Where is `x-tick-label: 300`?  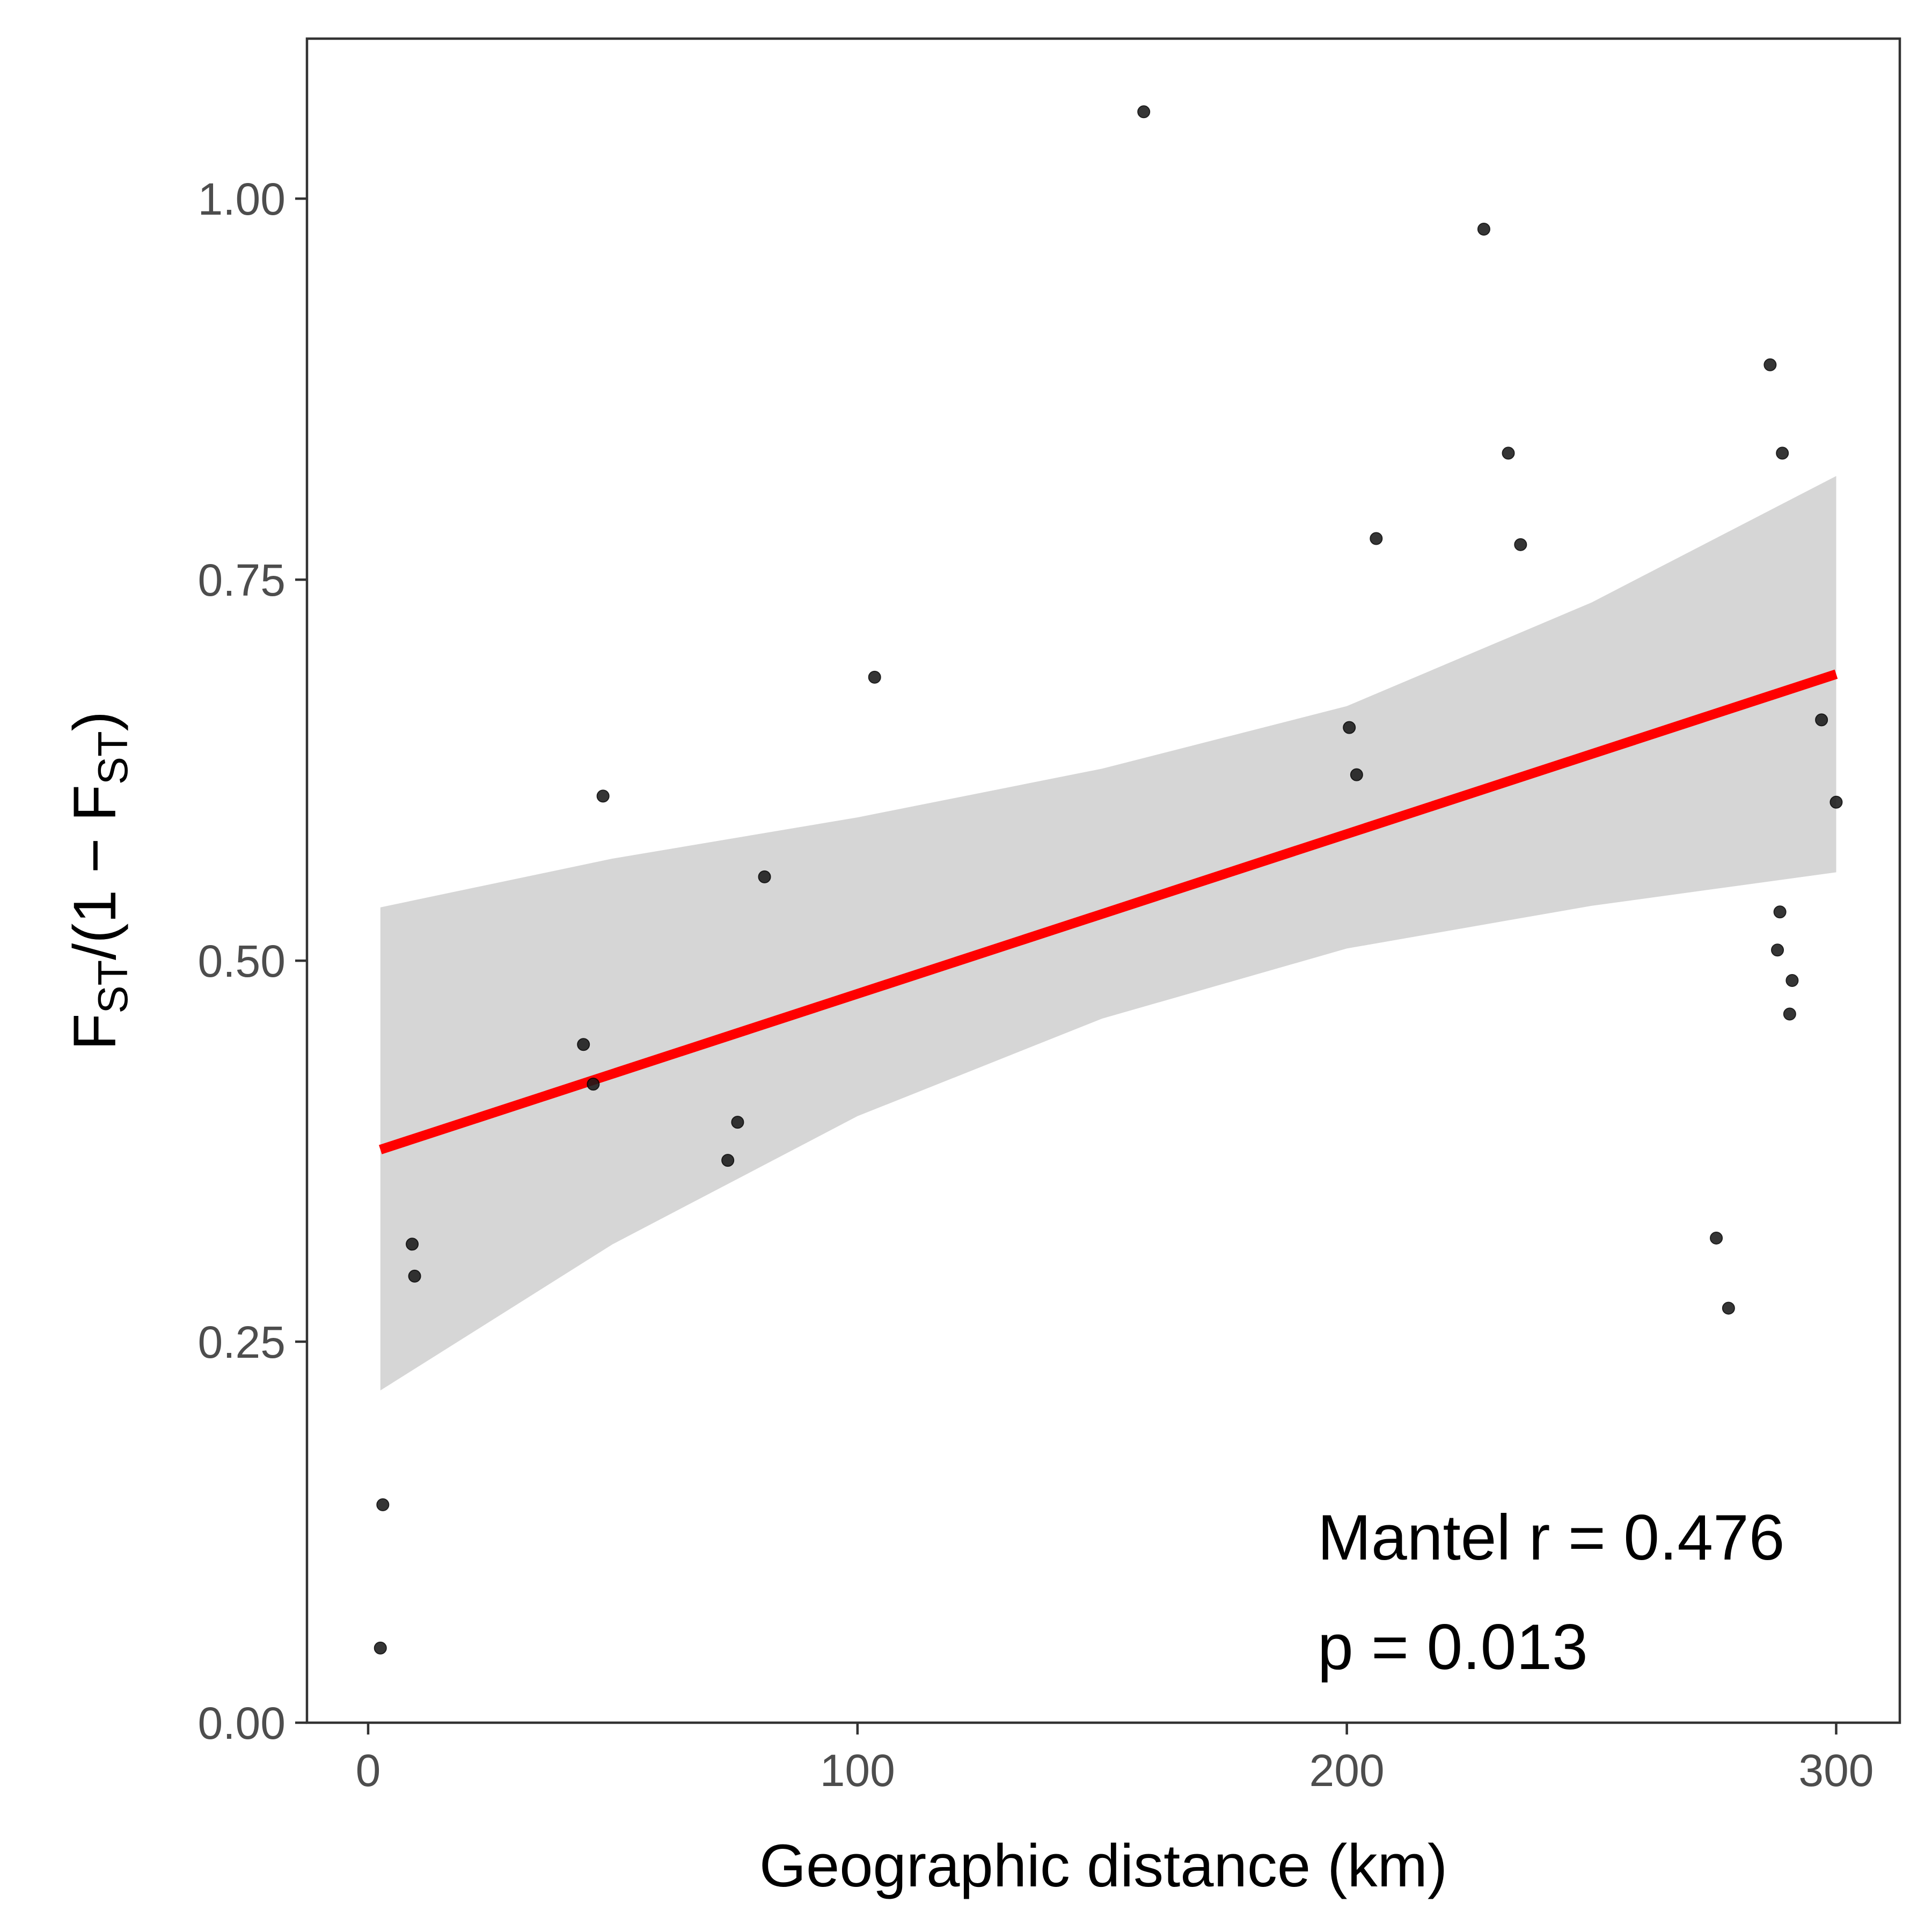
x-tick-label: 300 is located at coordinates (1836, 1770).